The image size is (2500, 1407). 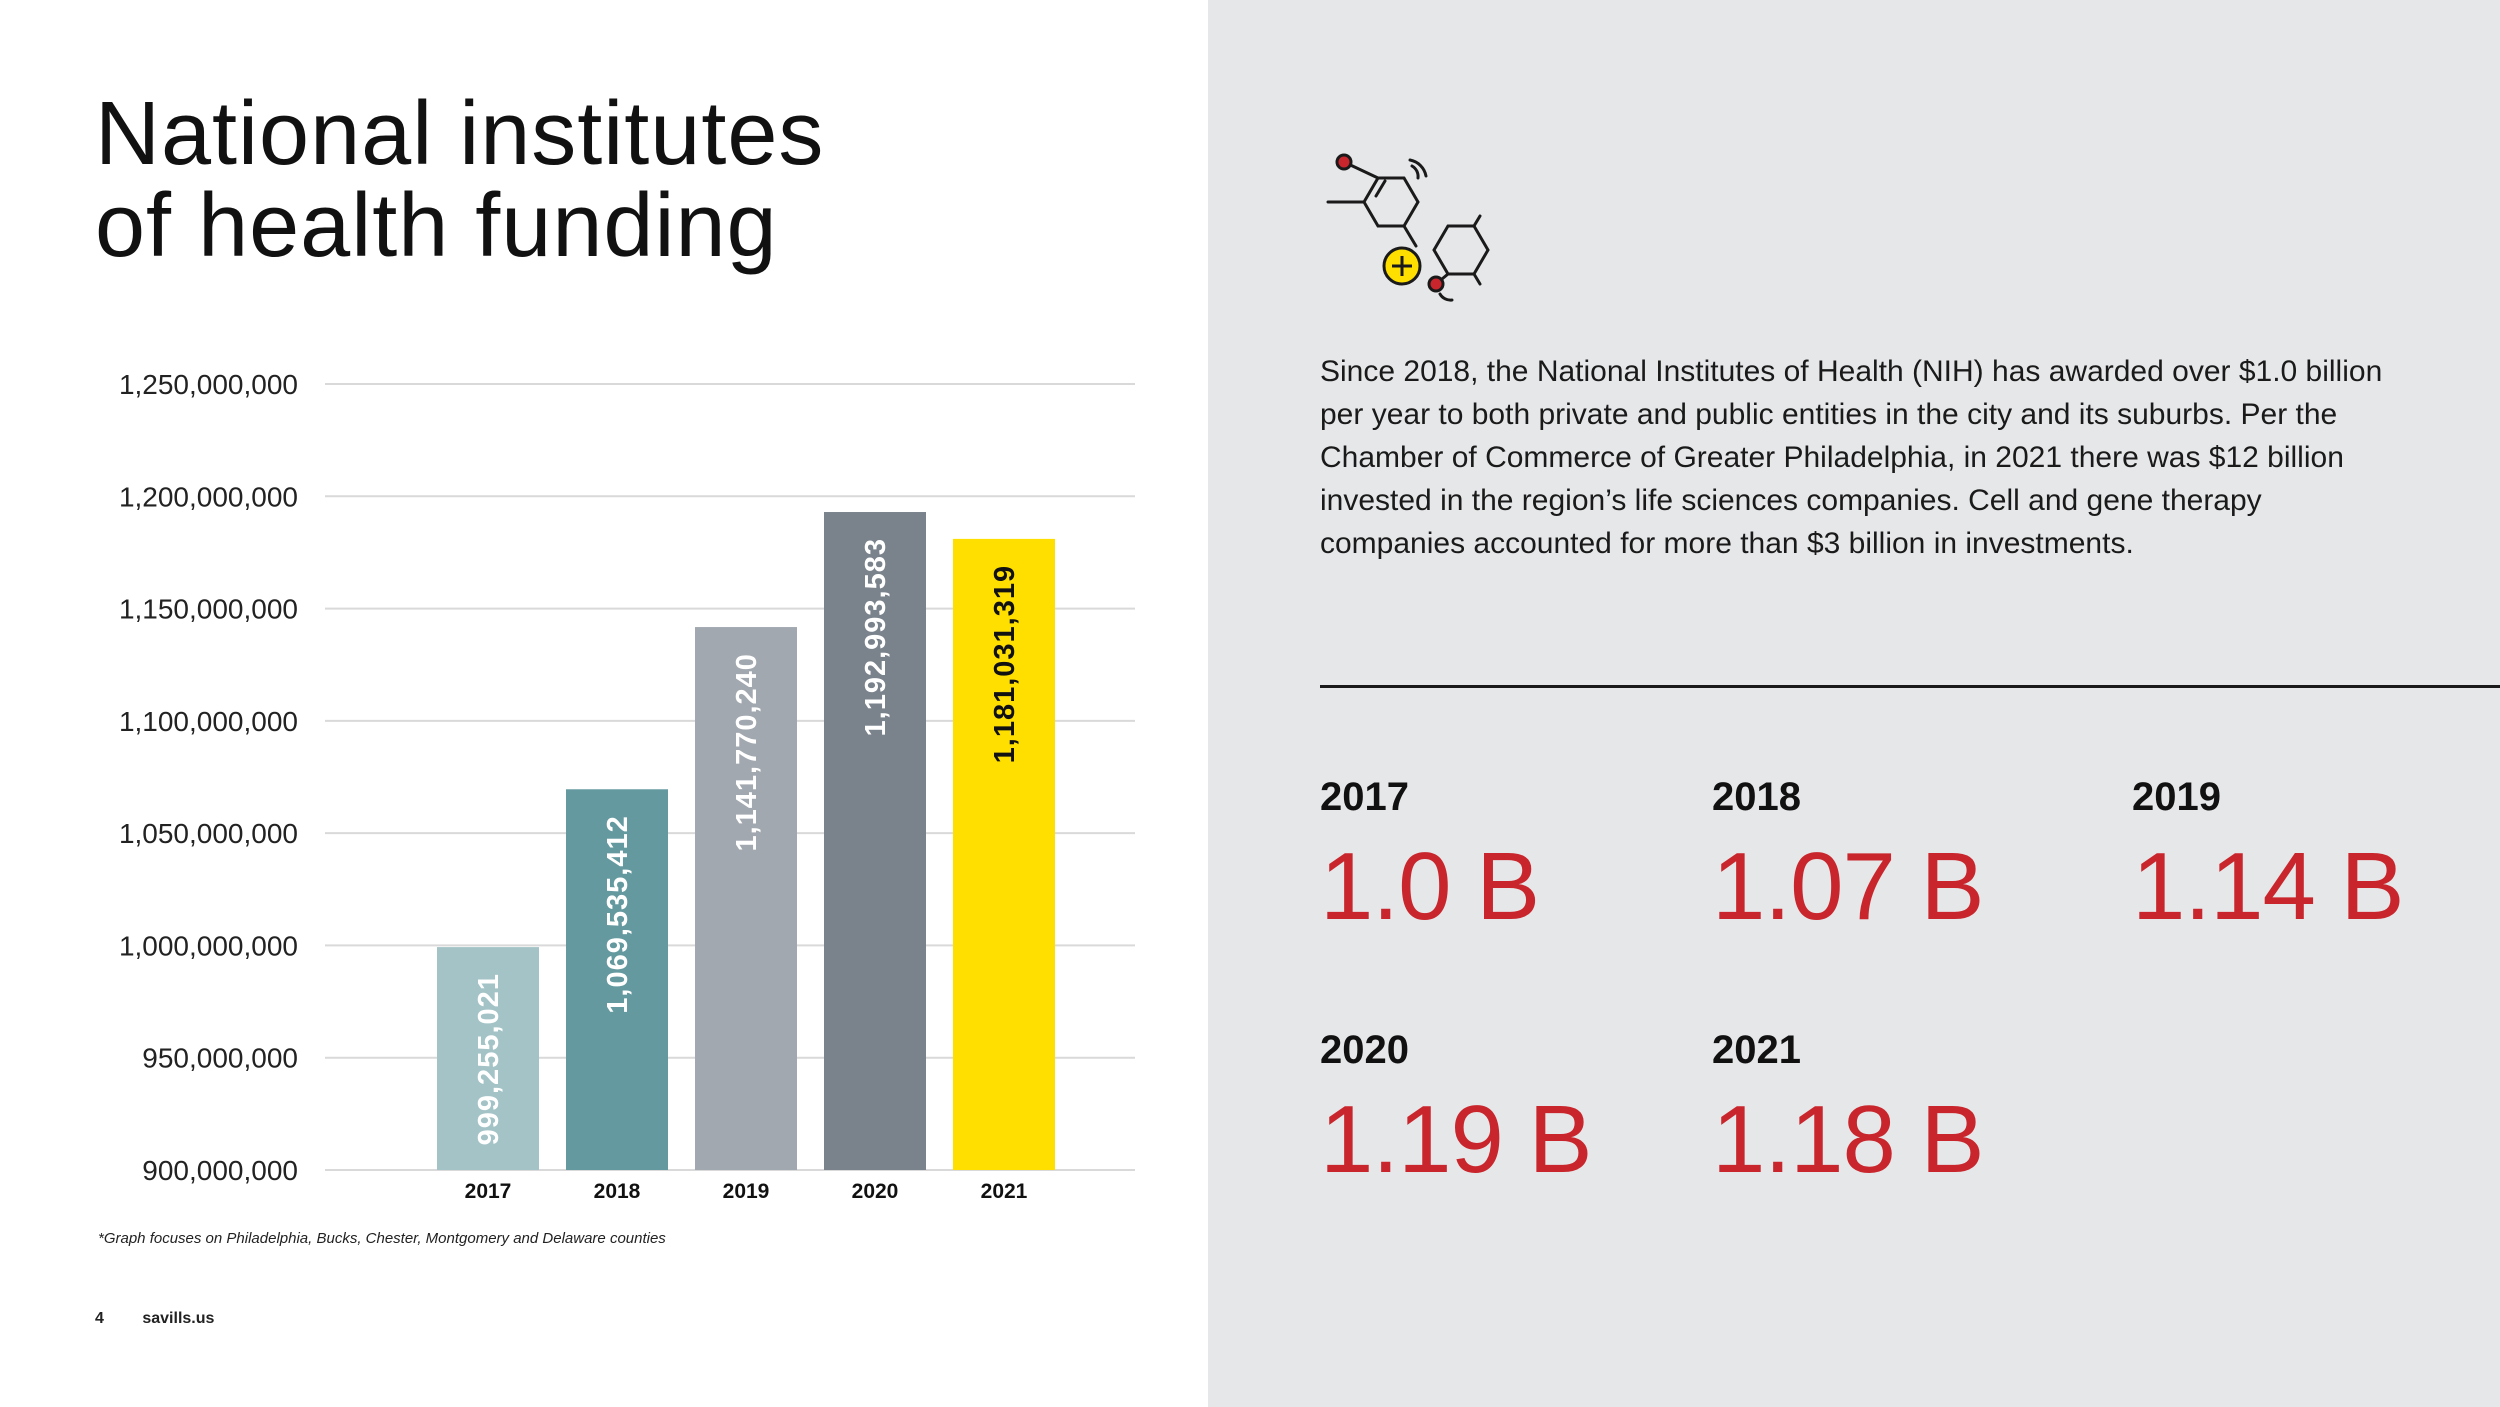 What do you see at coordinates (488, 1191) in the screenshot?
I see `x-tick-label: 2017` at bounding box center [488, 1191].